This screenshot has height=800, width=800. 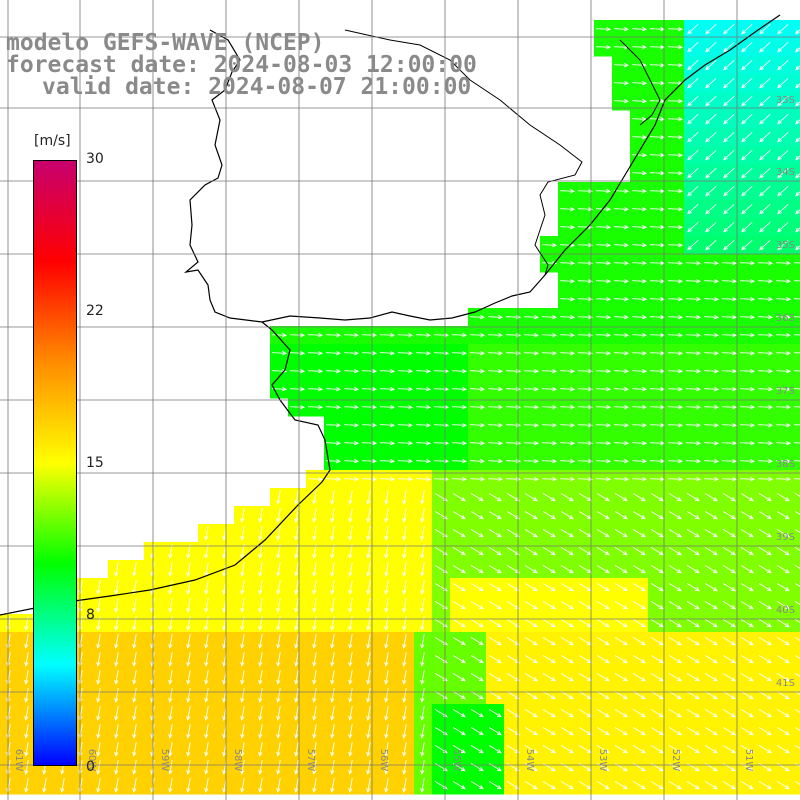 What do you see at coordinates (785, 391) in the screenshot?
I see `latitude-label: 37S` at bounding box center [785, 391].